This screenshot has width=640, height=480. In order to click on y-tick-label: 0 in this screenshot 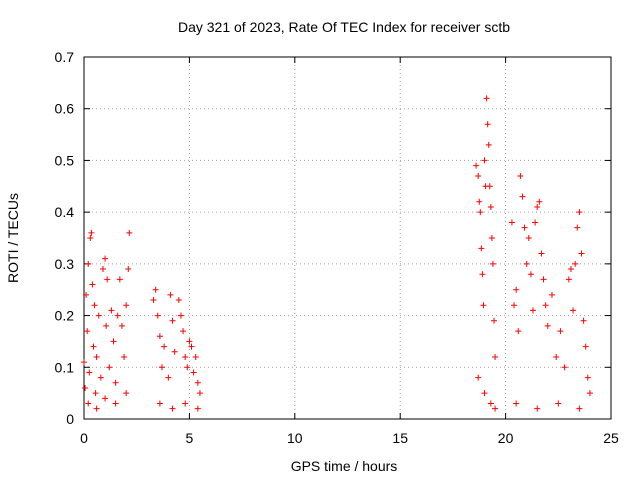, I will do `click(70, 419)`.